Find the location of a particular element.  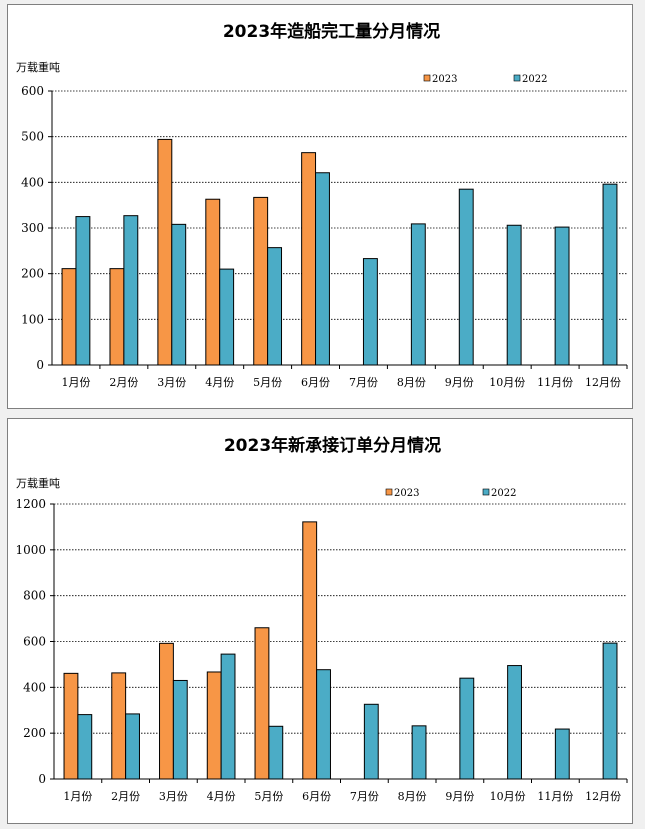

y-tick-label: 800 is located at coordinates (34, 596).